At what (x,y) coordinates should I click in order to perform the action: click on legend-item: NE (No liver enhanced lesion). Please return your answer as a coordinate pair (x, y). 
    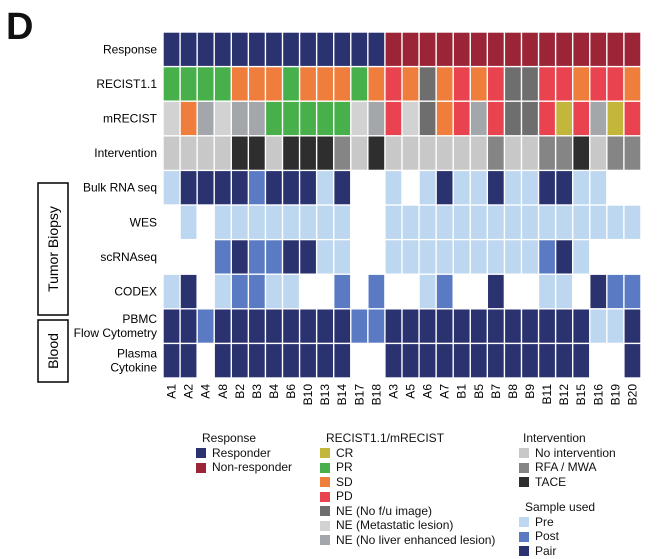
    Looking at the image, I should click on (407, 540).